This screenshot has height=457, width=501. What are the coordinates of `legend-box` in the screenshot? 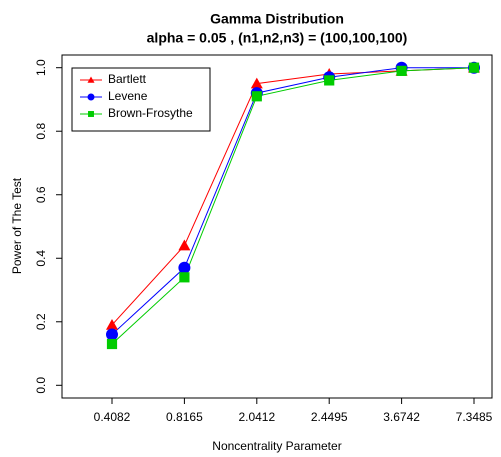 It's located at (141, 99).